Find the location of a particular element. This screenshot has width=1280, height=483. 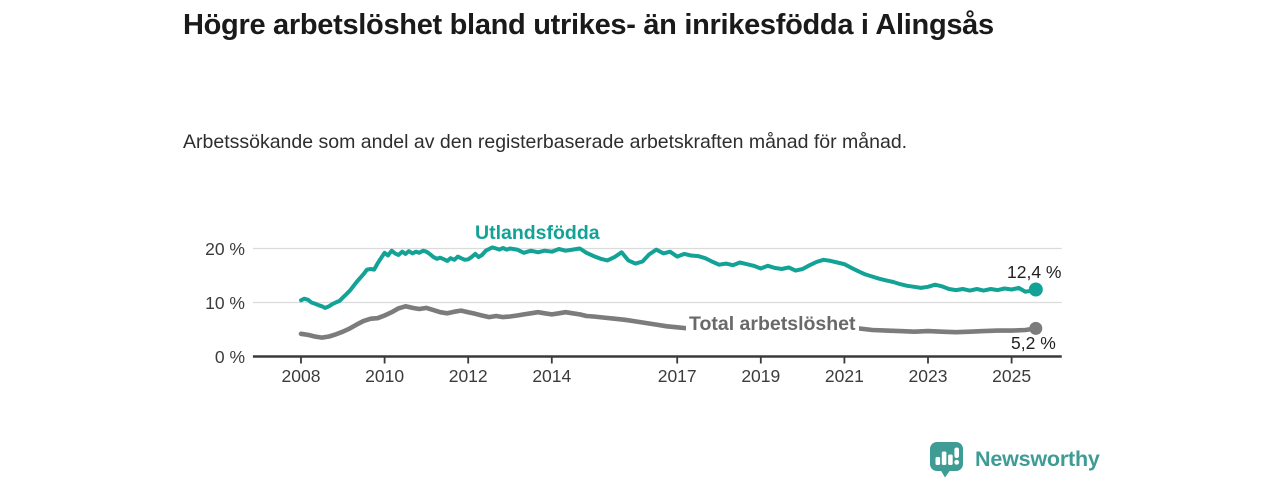

x-tick-label: 2017 is located at coordinates (677, 376).